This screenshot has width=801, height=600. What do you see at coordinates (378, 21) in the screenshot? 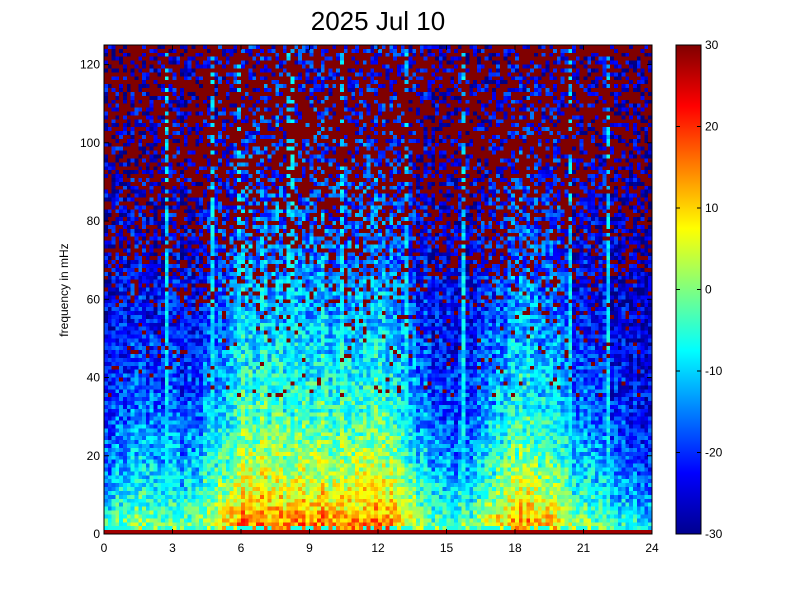
I see `chart-title: 2025 Jul 10` at bounding box center [378, 21].